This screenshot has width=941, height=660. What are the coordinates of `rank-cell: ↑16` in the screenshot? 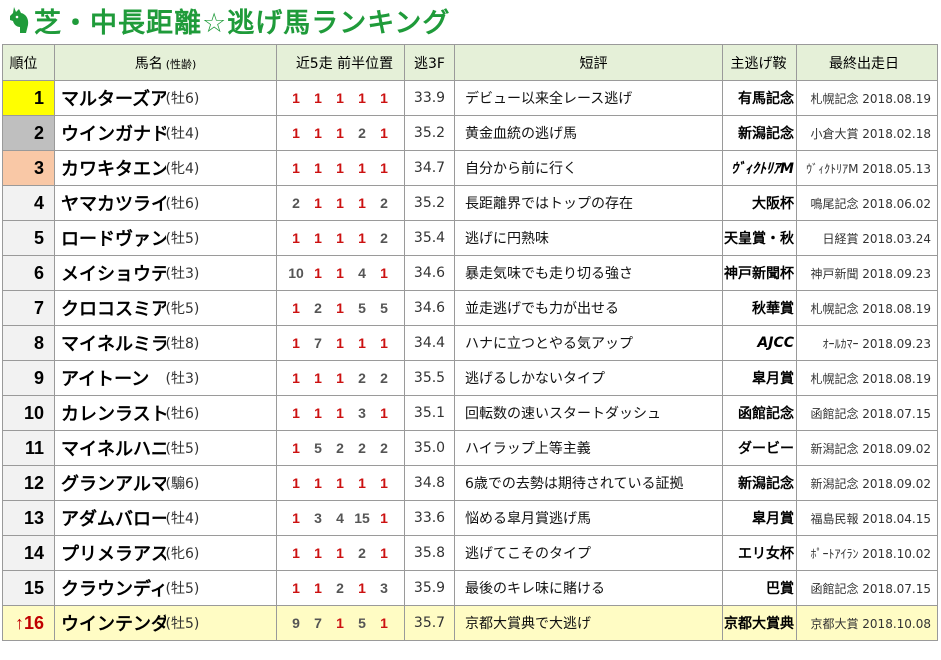 It's located at (28, 623).